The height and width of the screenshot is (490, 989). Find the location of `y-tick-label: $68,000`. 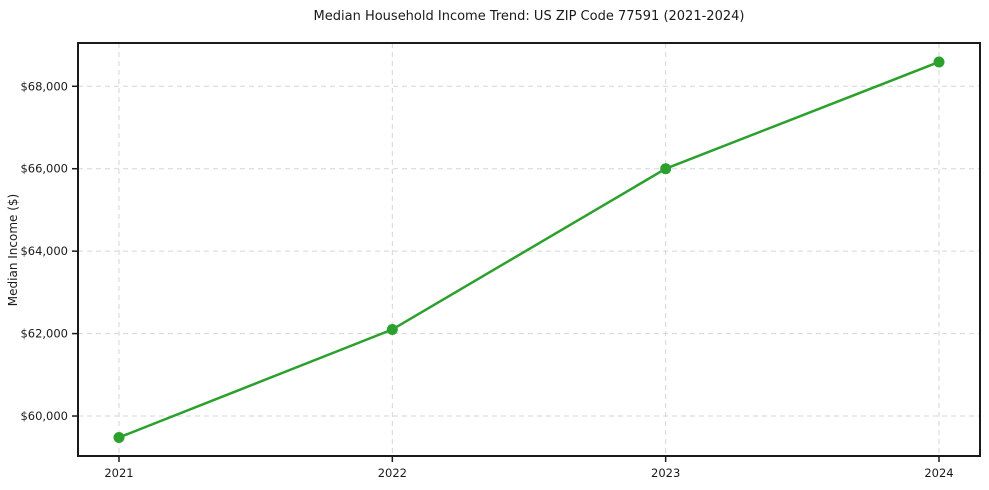

y-tick-label: $68,000 is located at coordinates (44, 86).